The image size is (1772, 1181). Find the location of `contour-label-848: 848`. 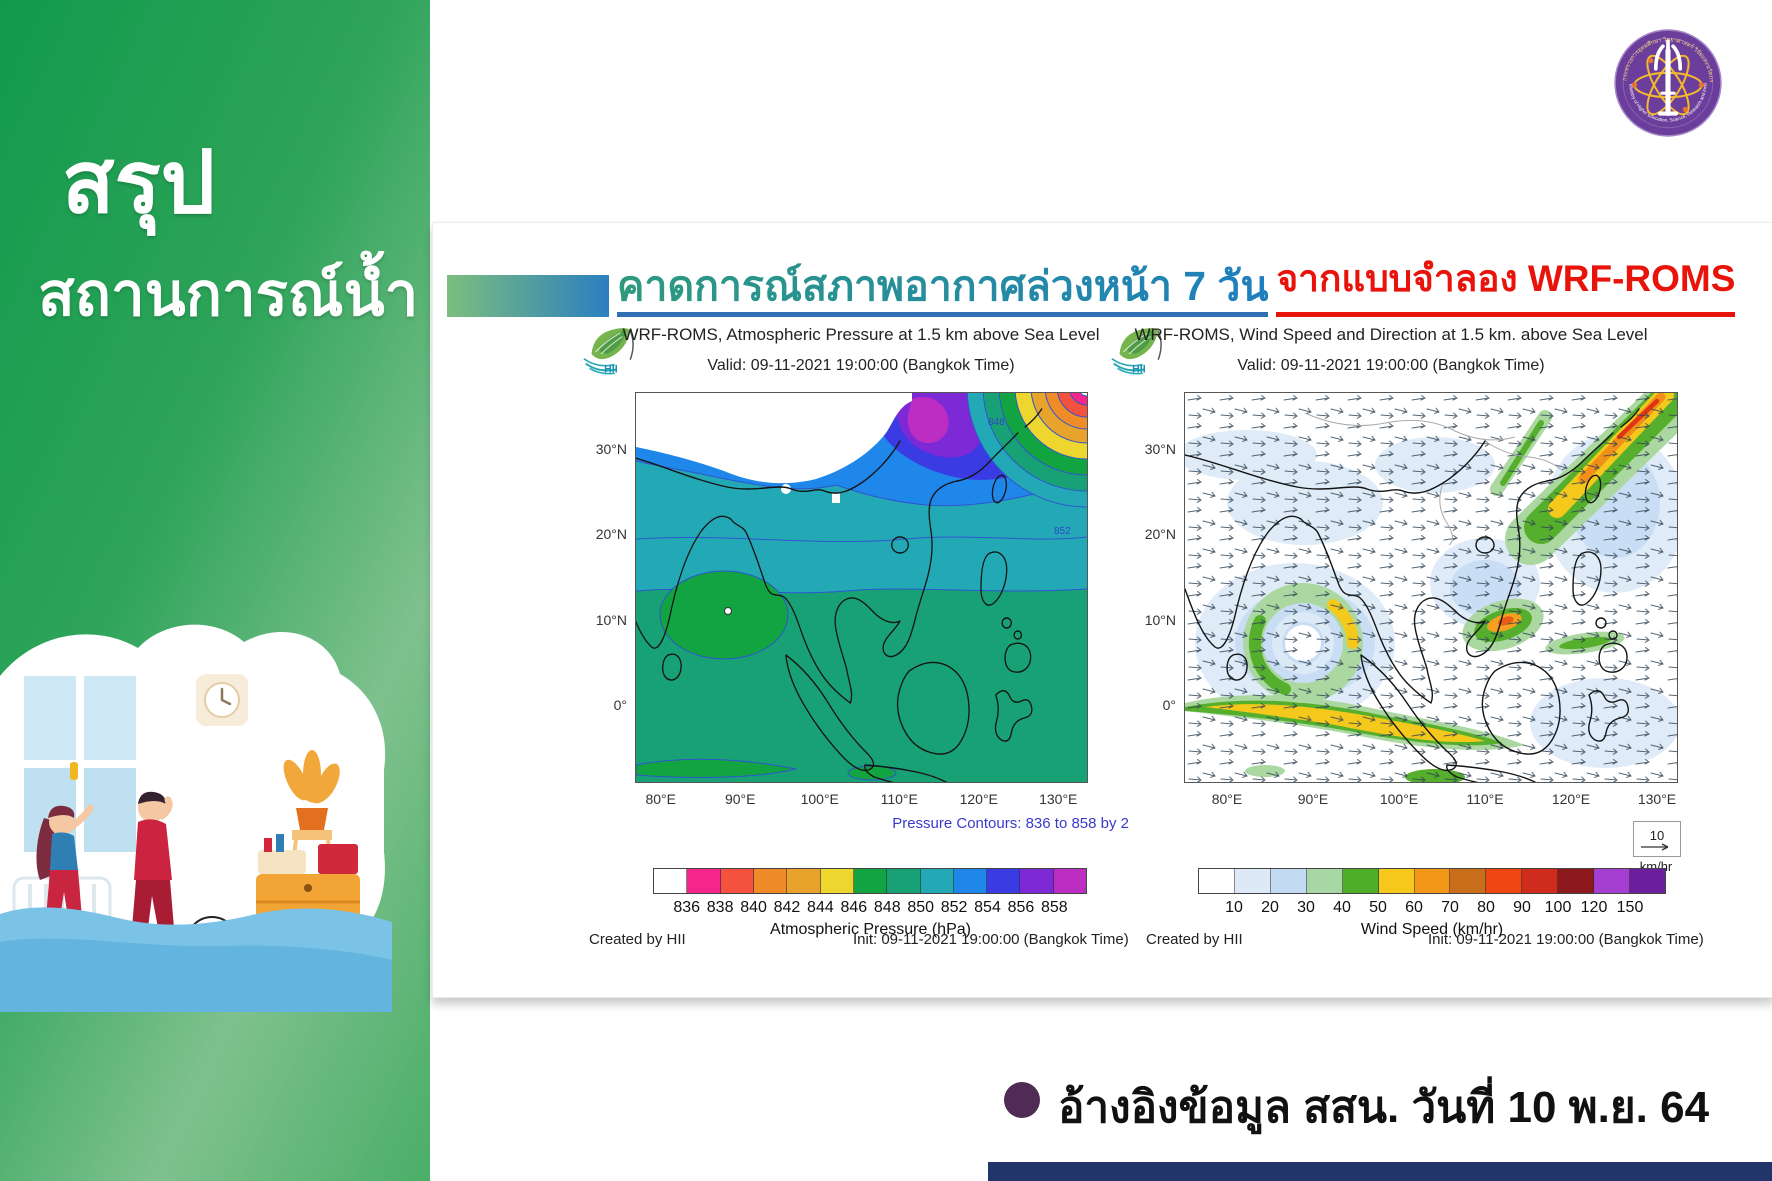

contour-label-848: 848 is located at coordinates (996, 422).